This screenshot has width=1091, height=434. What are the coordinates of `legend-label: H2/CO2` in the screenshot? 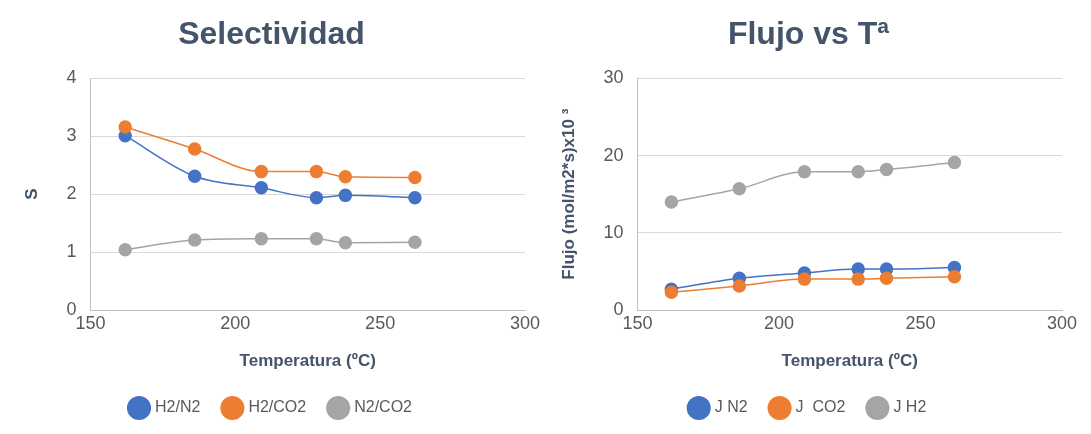 It's located at (277, 407).